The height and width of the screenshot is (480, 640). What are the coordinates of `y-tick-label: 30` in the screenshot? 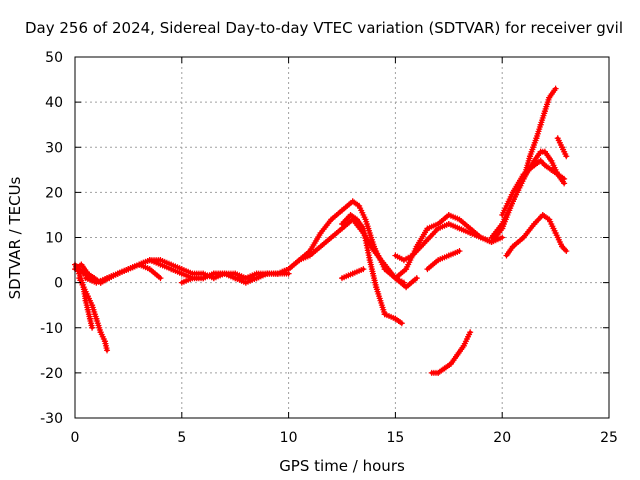 It's located at (54, 148).